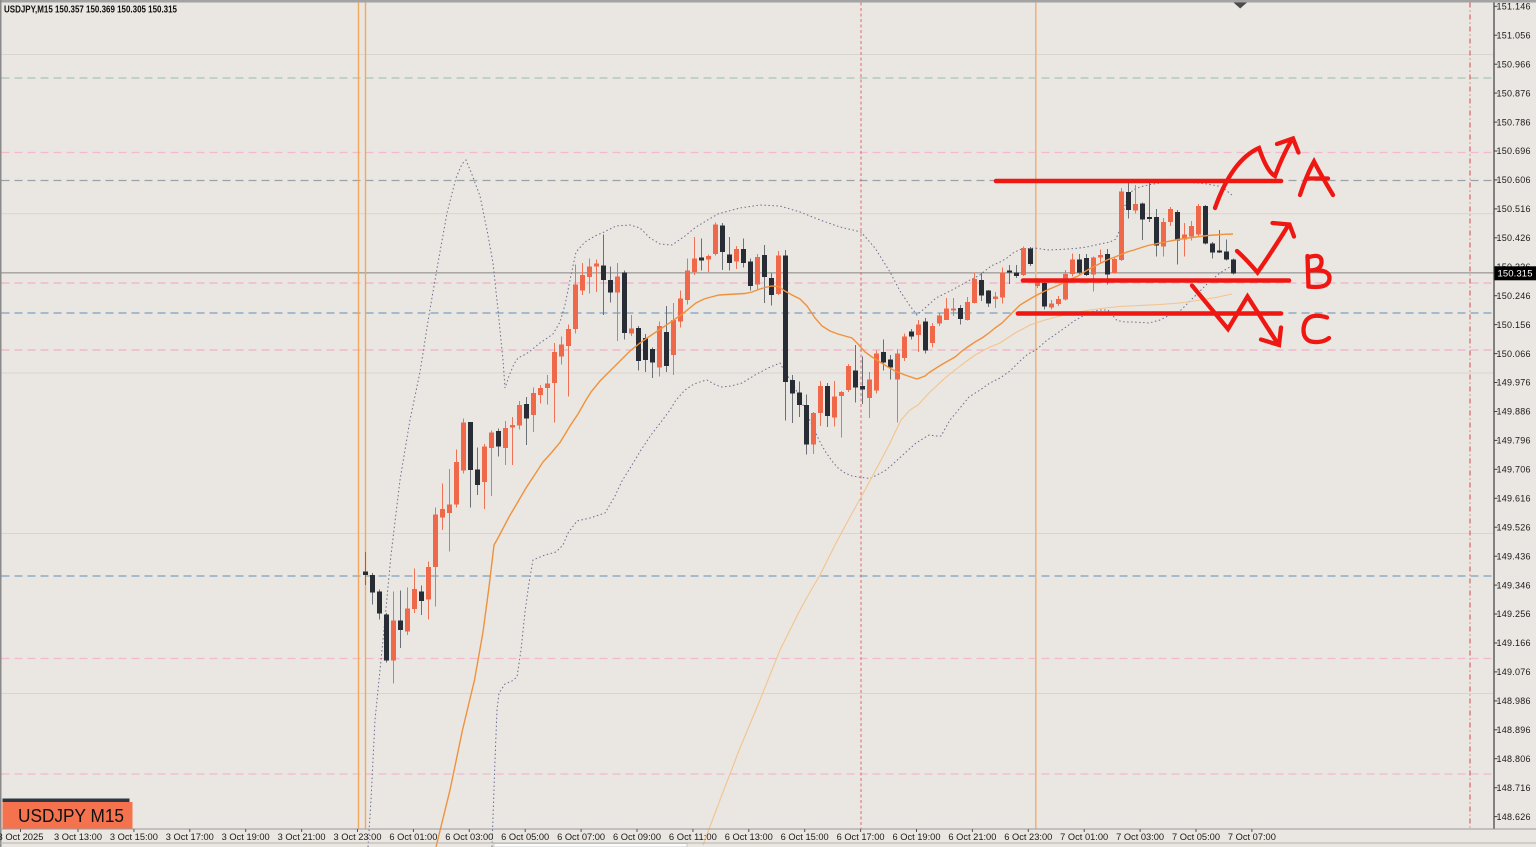  I want to click on svg-text: 150.156, so click(1514, 325).